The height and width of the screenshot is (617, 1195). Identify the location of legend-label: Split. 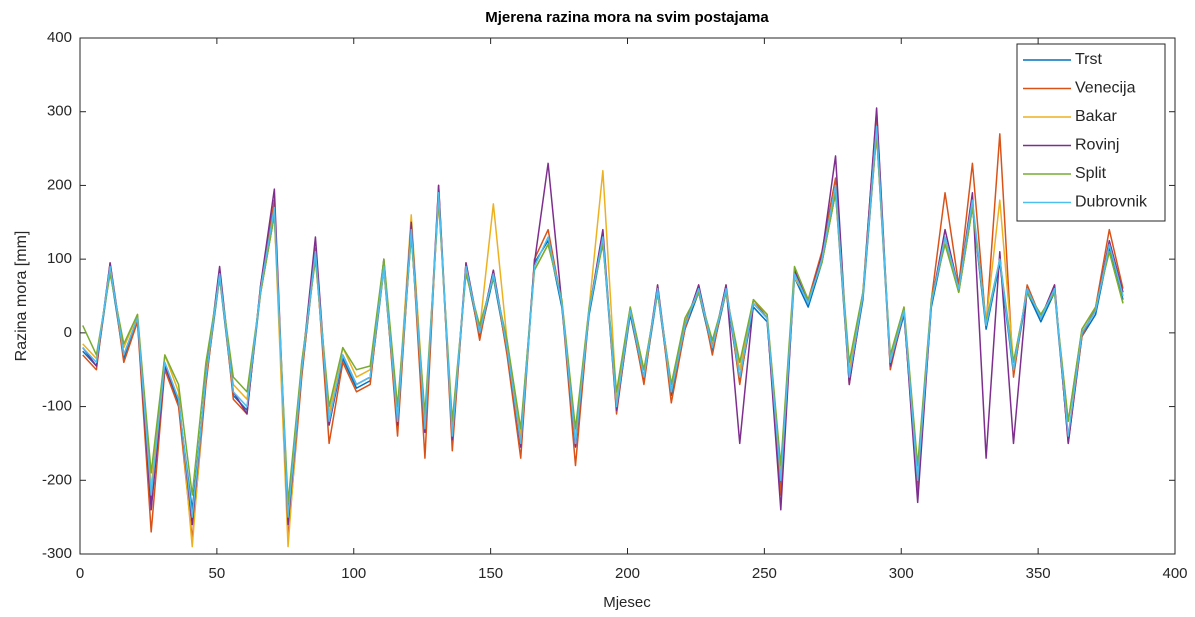
(1091, 173).